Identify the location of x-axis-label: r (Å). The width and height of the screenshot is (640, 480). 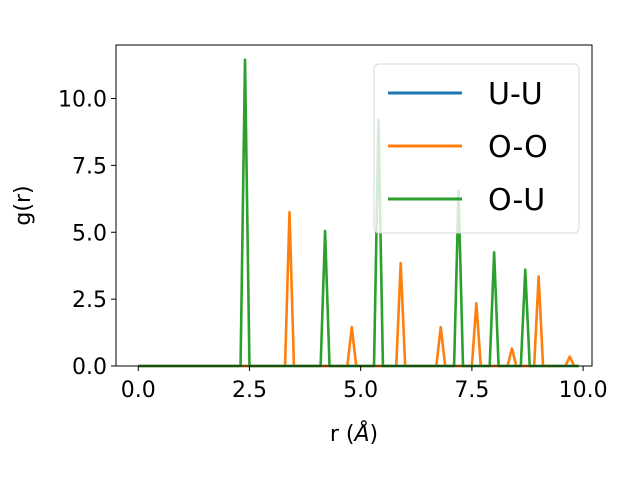
(354, 433).